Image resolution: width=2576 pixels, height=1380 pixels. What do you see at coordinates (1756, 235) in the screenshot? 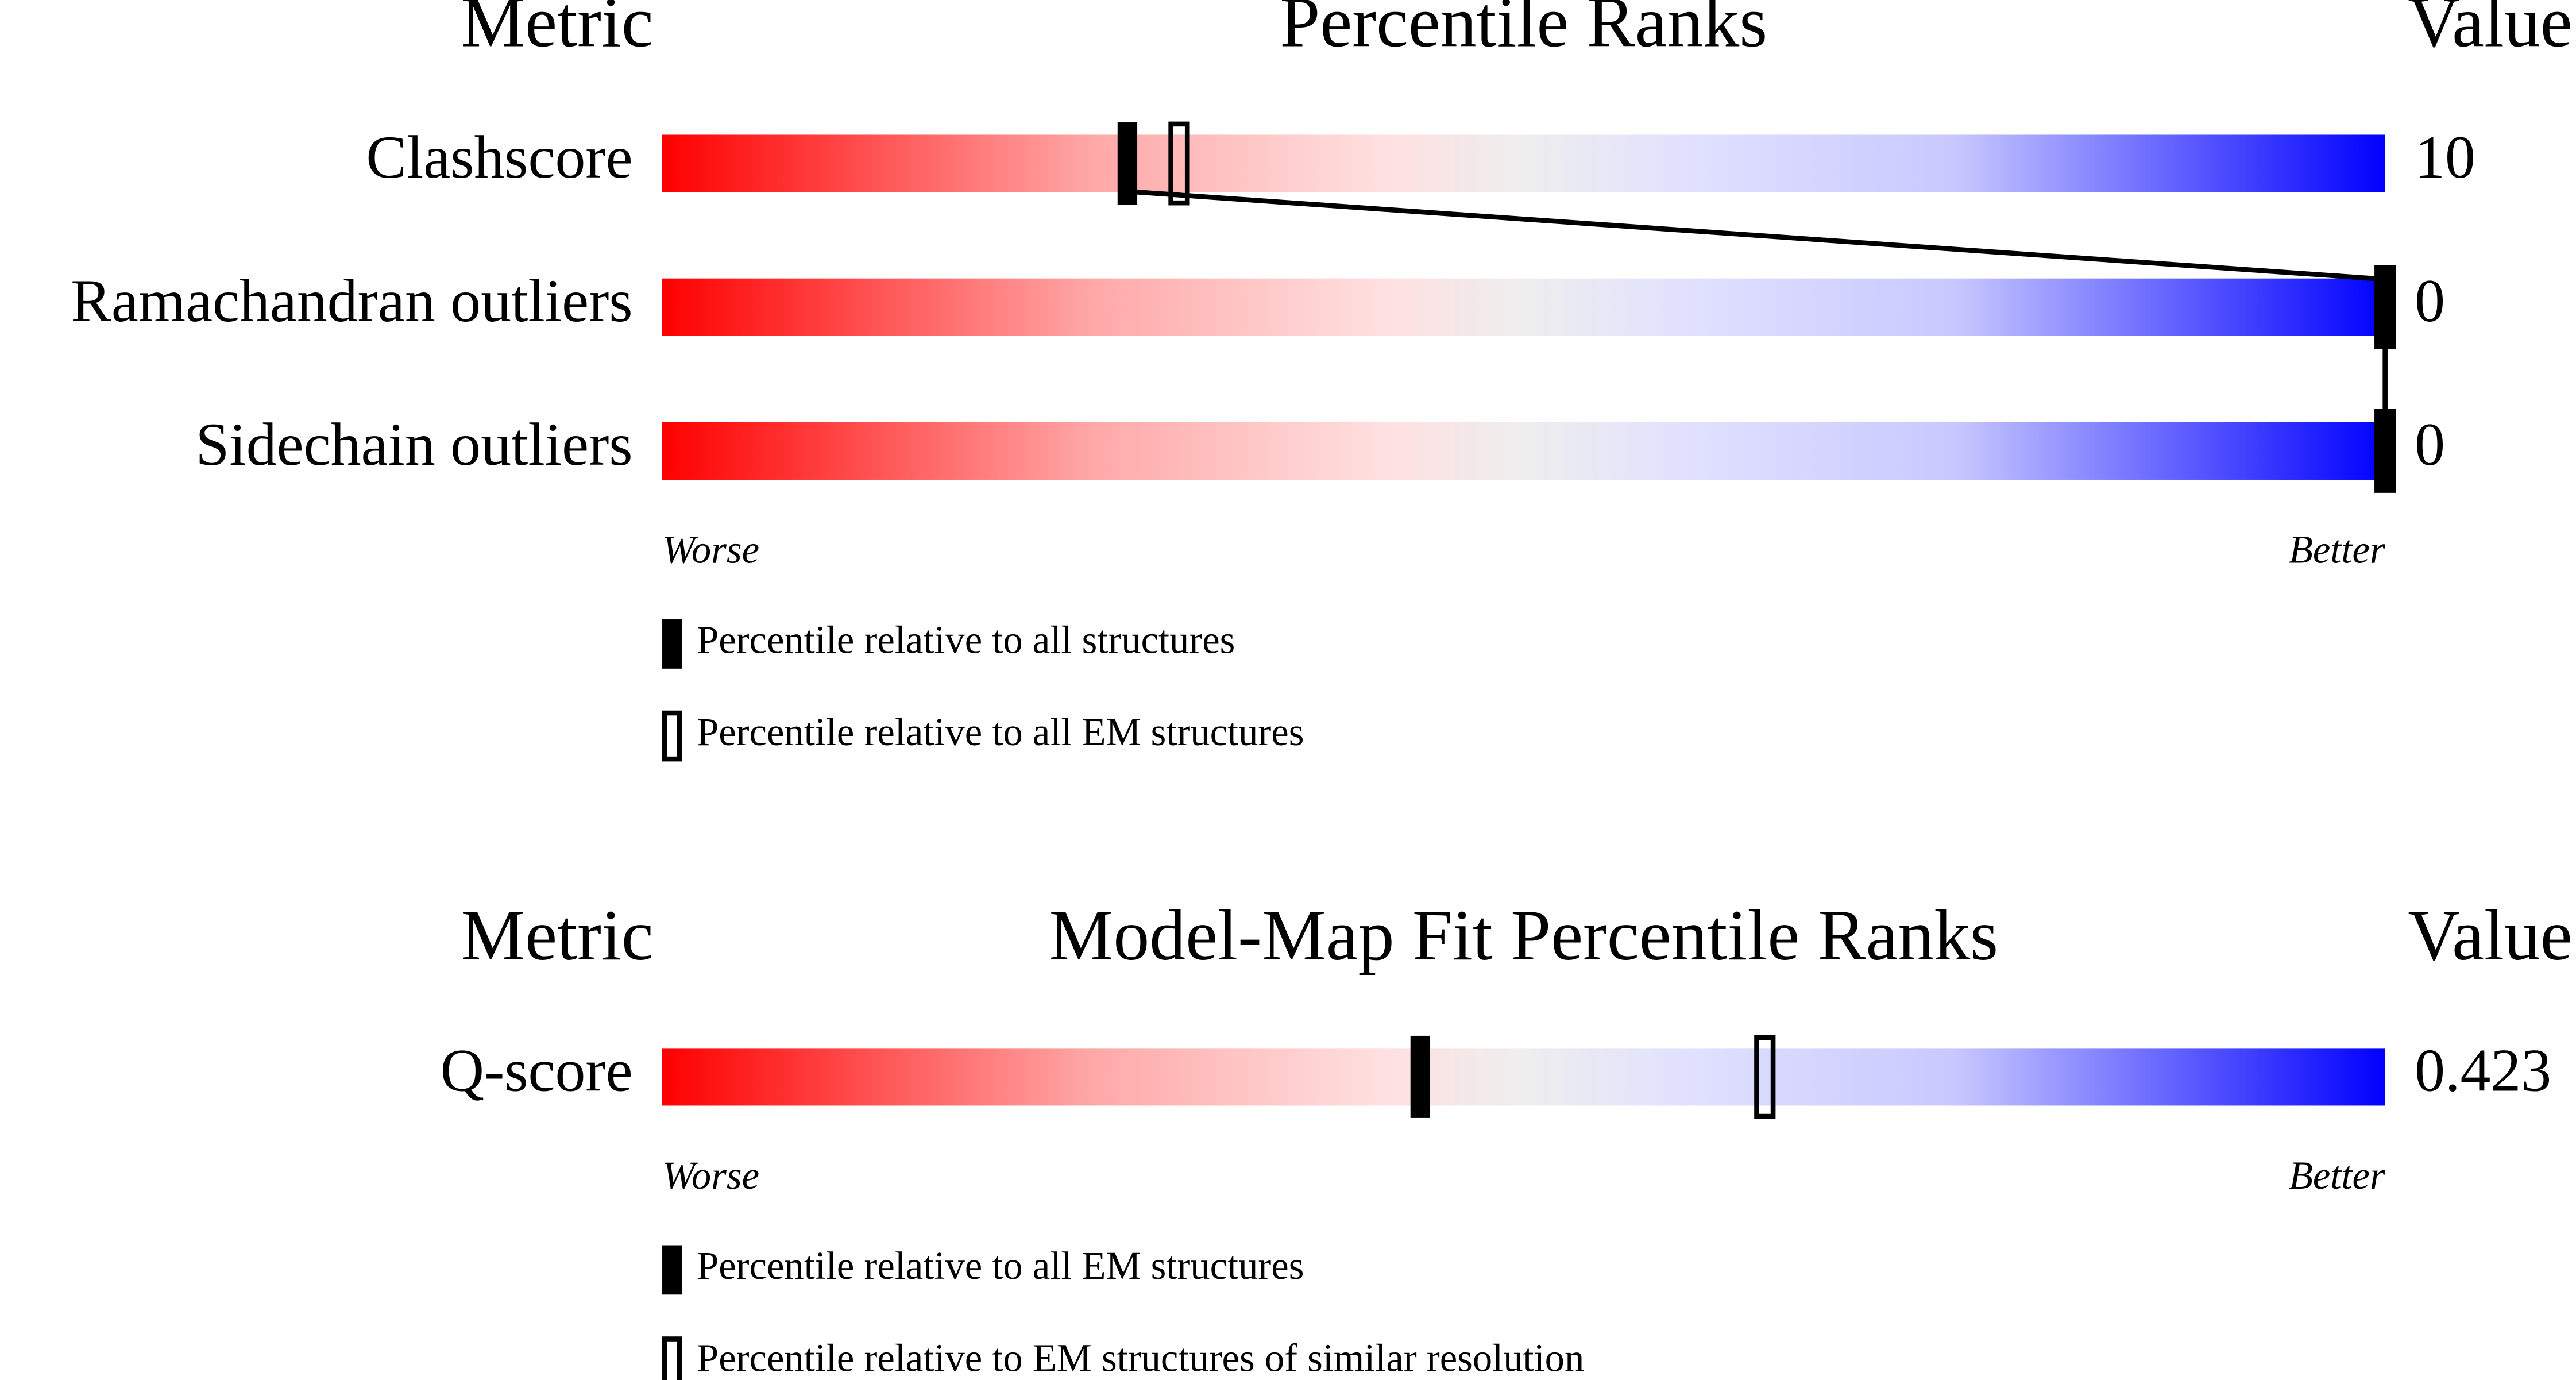
I see `connector` at bounding box center [1756, 235].